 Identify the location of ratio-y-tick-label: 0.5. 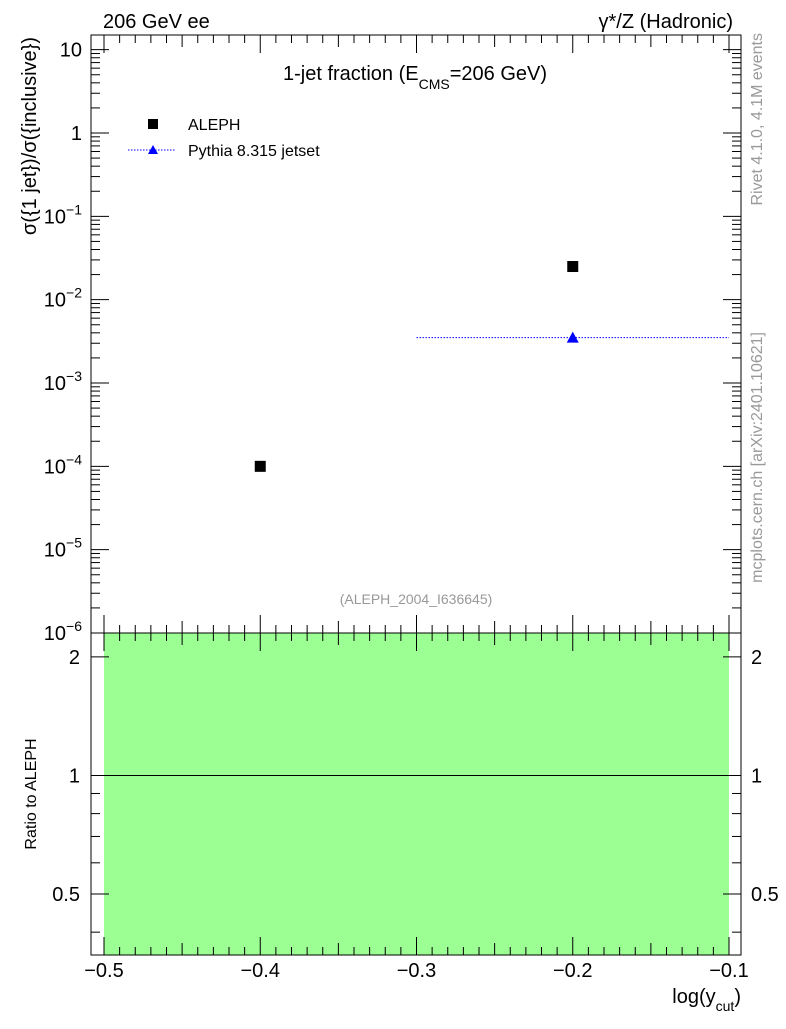
(66, 895).